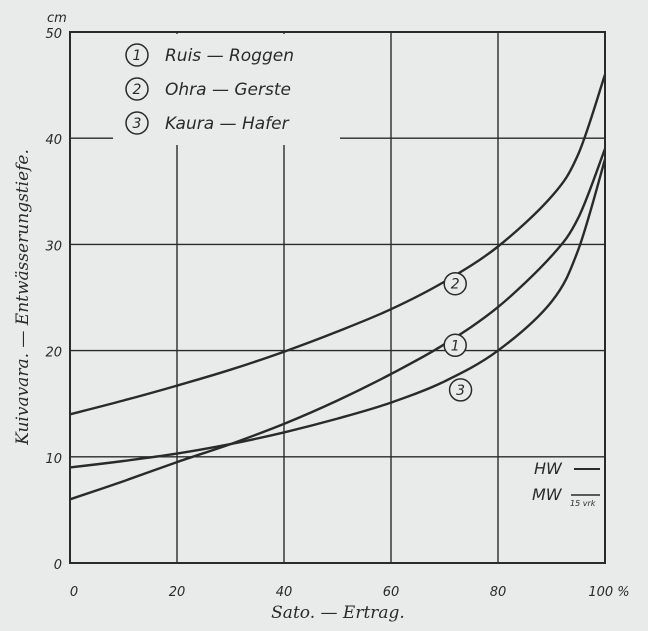 This screenshot has width=648, height=631. Describe the element at coordinates (74, 592) in the screenshot. I see `x-tick-label: 0` at that location.